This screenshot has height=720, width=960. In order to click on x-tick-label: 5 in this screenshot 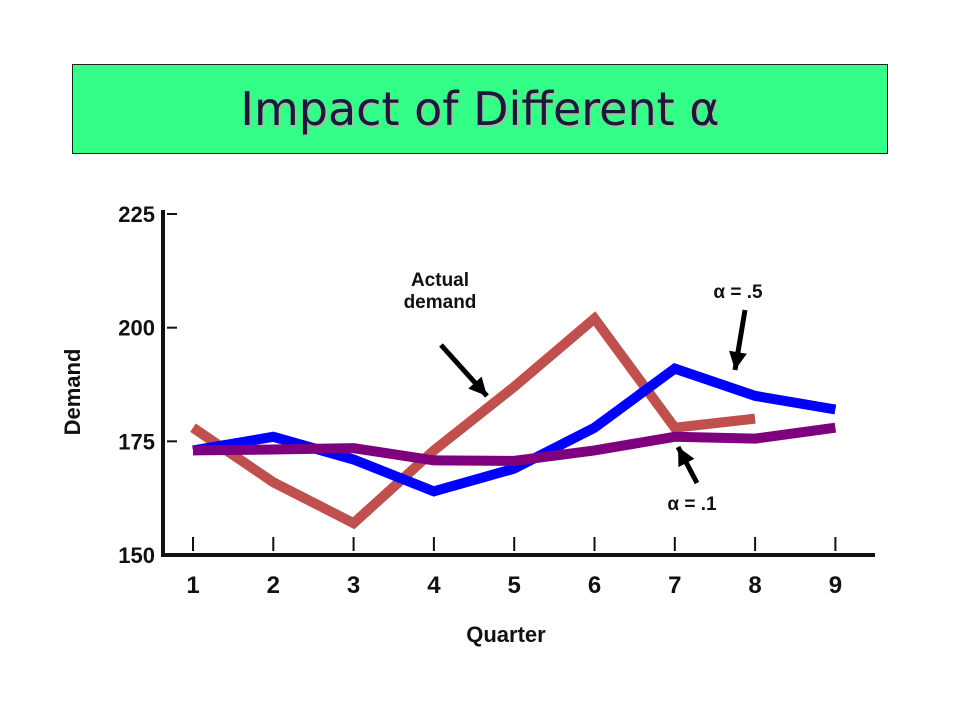, I will do `click(514, 585)`.